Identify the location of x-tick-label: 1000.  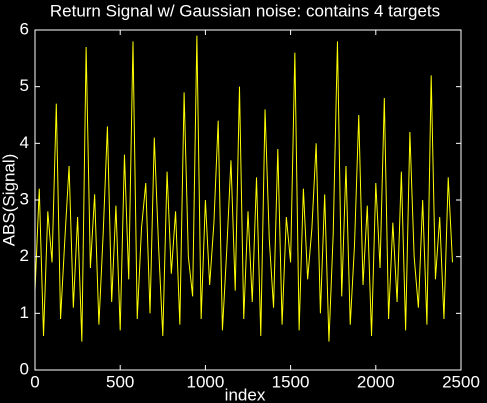
(205, 381).